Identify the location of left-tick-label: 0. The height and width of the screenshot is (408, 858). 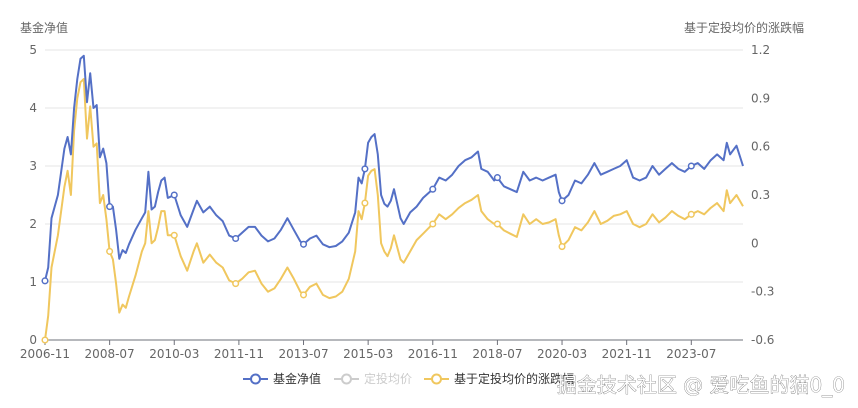
(33, 340).